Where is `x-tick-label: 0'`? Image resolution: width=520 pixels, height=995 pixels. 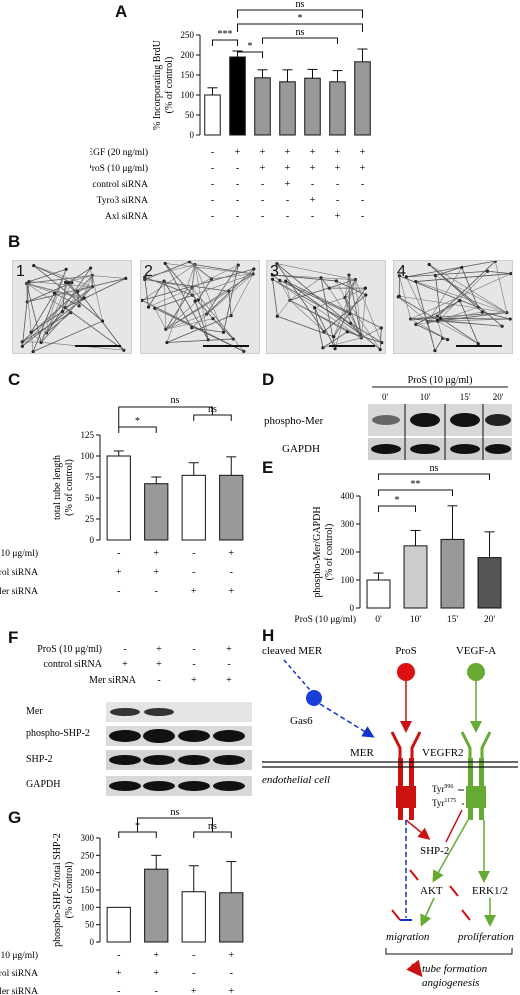
x-tick-label: 0' is located at coordinates (378, 620).